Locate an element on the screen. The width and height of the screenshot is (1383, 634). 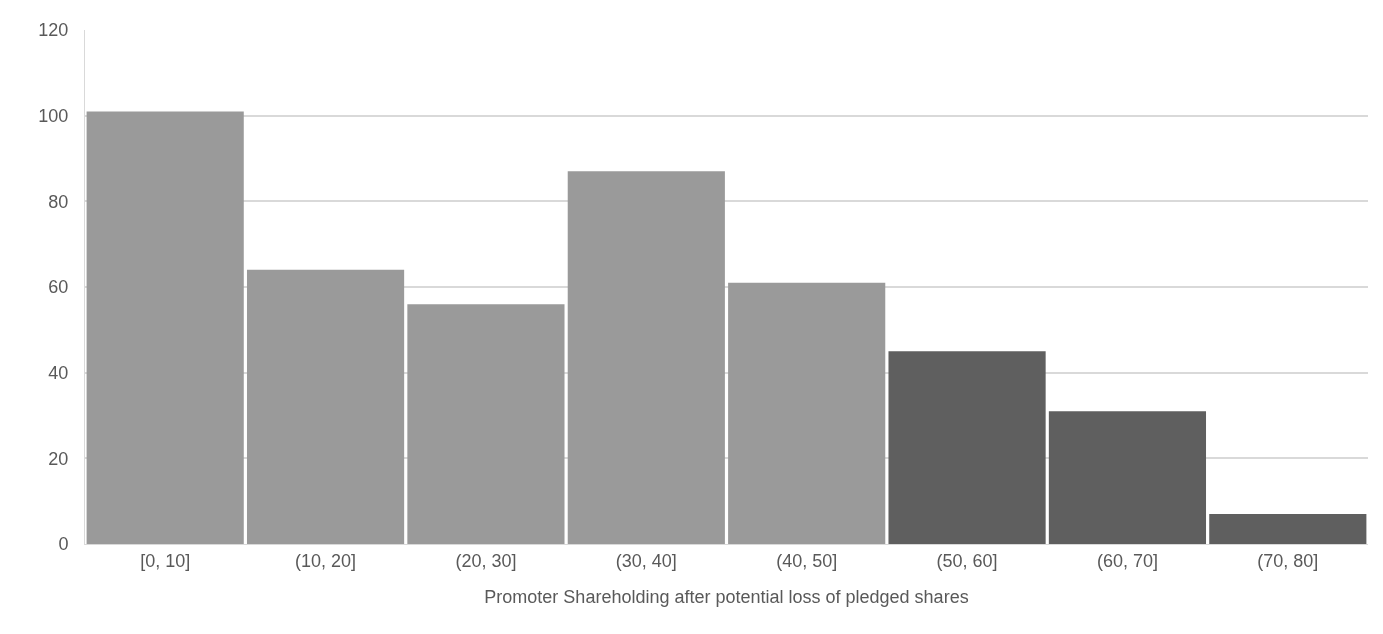
x-axis-title: Promoter Shareholding after potential loss of pledged shares is located at coordinates (726, 596).